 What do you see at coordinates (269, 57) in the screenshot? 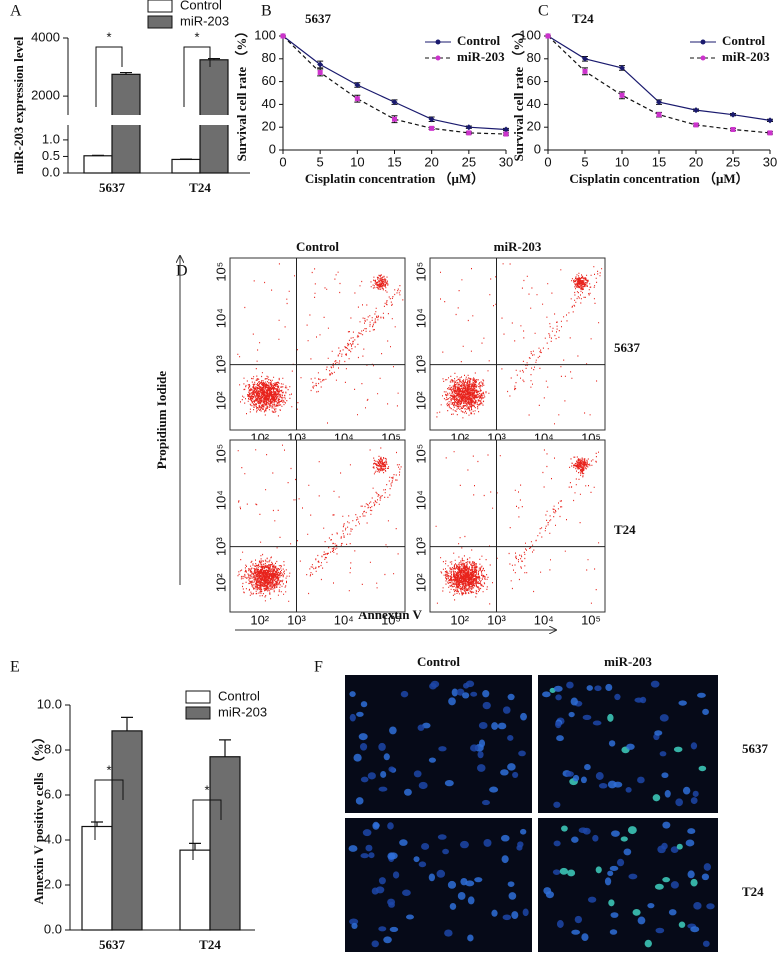
I see `y-tick-label: 80` at bounding box center [269, 57].